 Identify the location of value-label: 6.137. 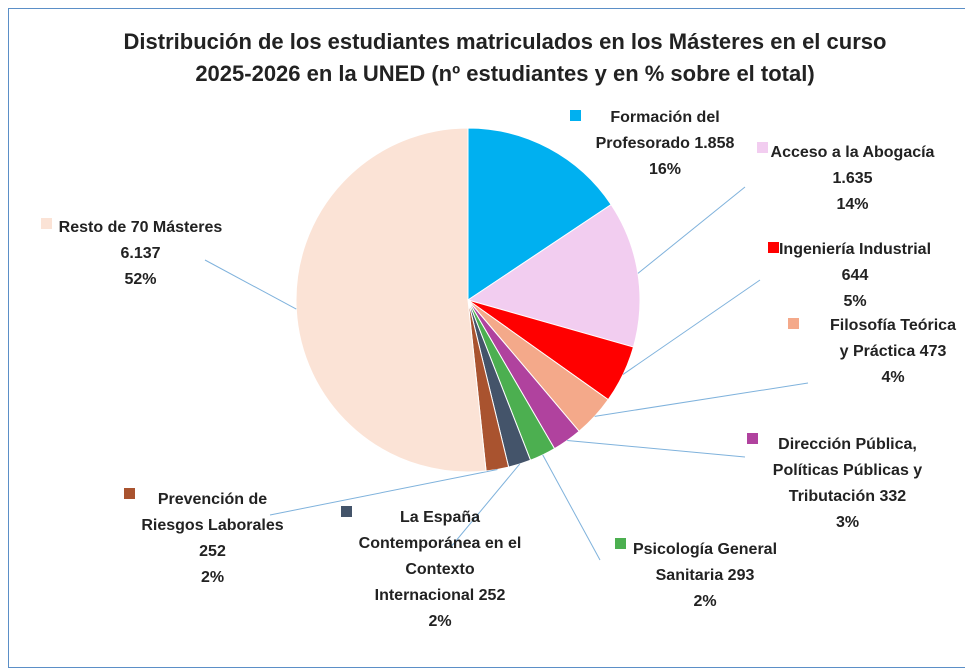
(140, 253).